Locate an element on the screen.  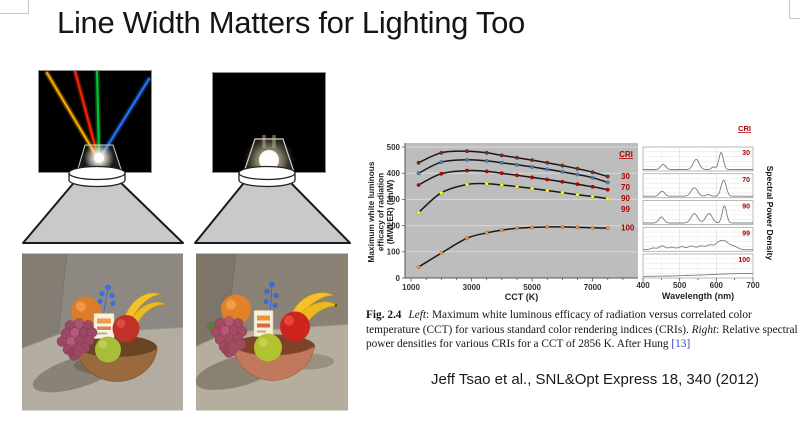
figure-caption-label: Fig. 2.4 is located at coordinates (384, 315).